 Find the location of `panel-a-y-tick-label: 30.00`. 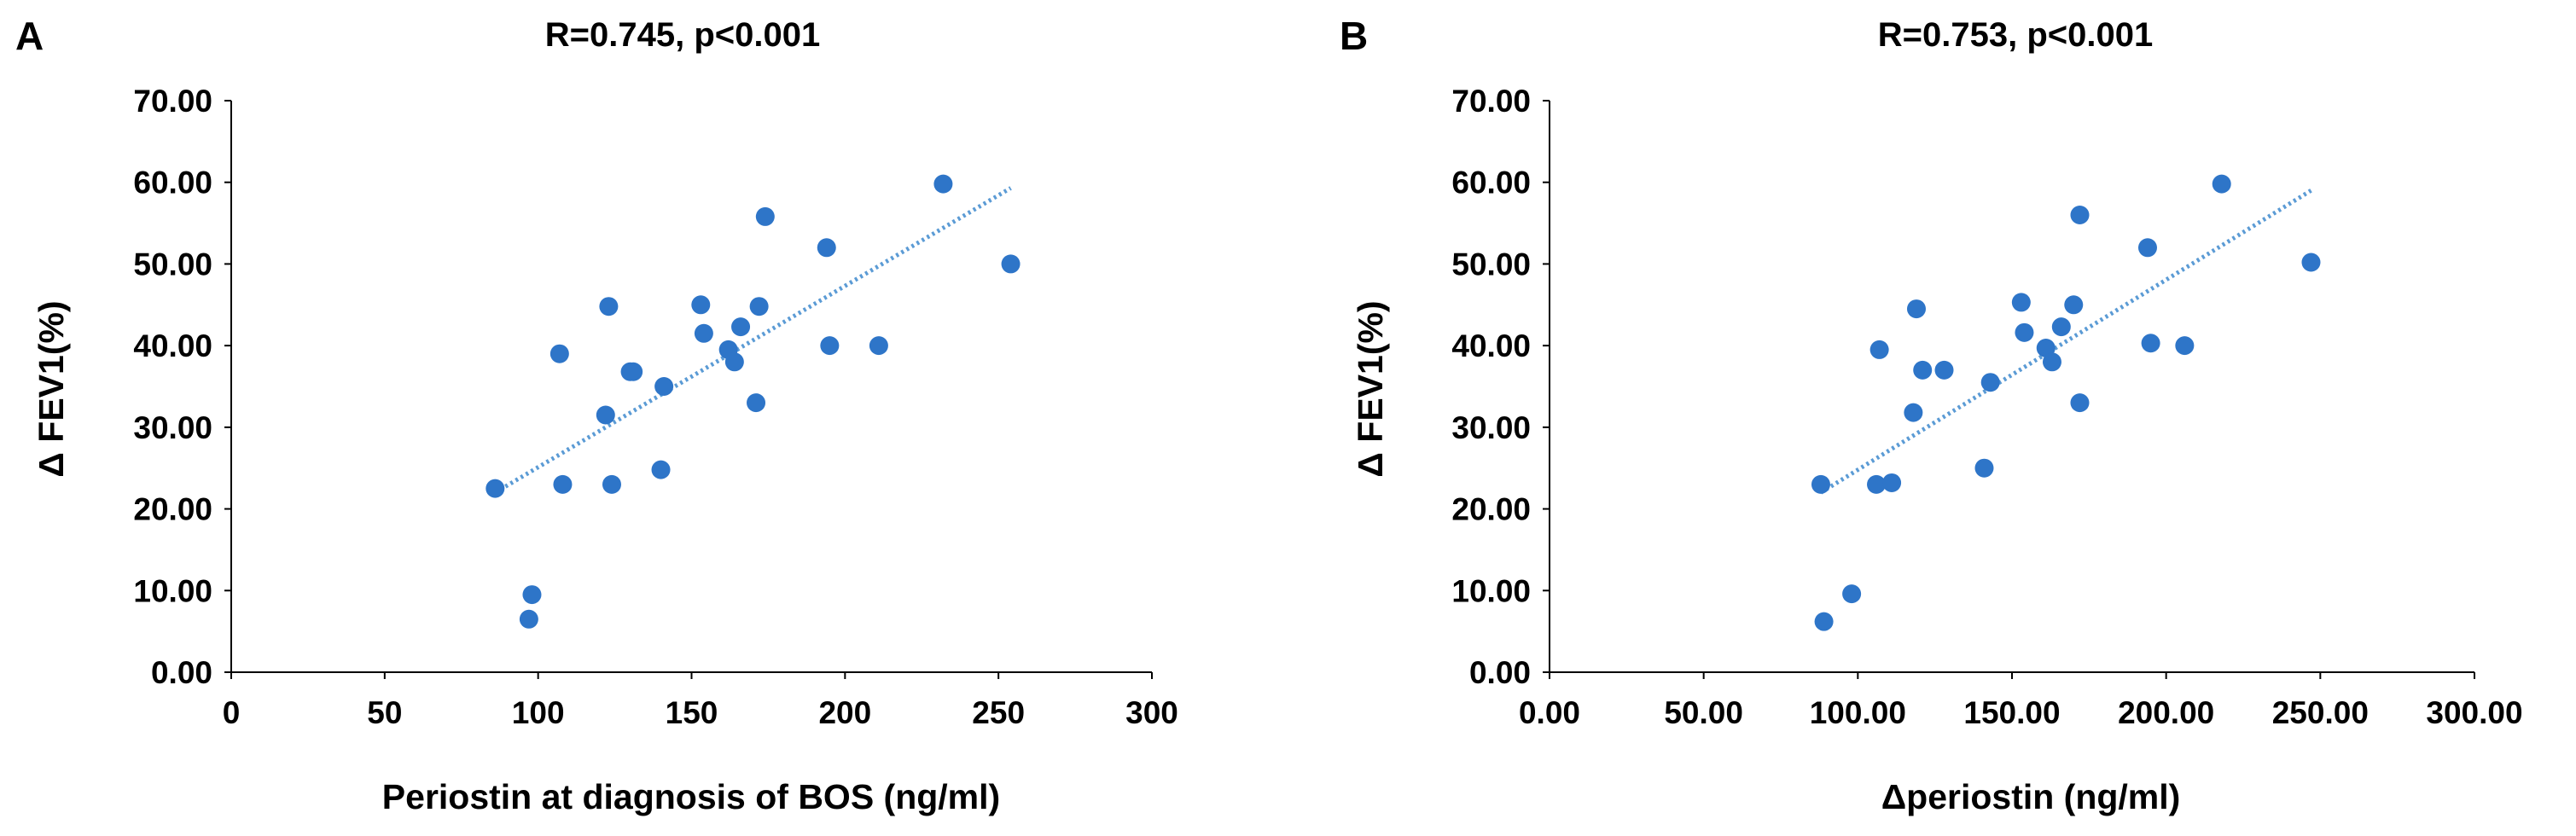

panel-a-y-tick-label: 30.00 is located at coordinates (172, 427).